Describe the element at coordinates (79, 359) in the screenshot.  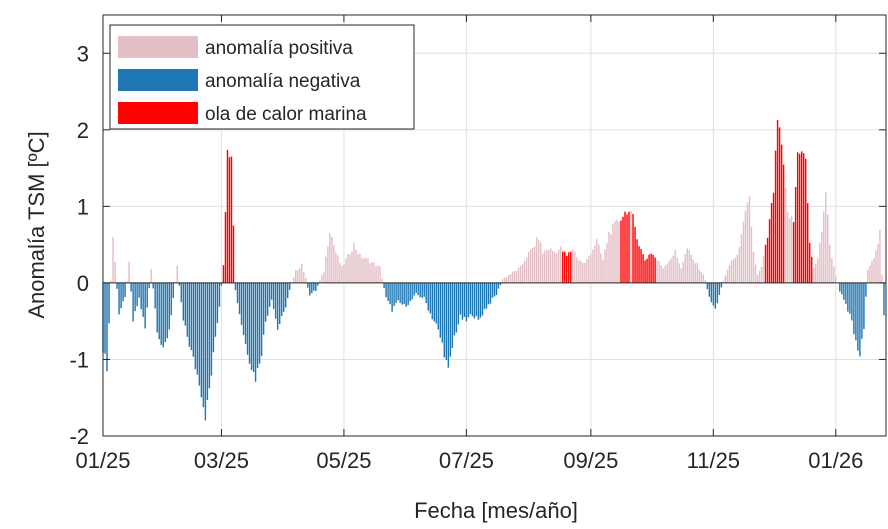
I see `y-tick-label: -1` at that location.